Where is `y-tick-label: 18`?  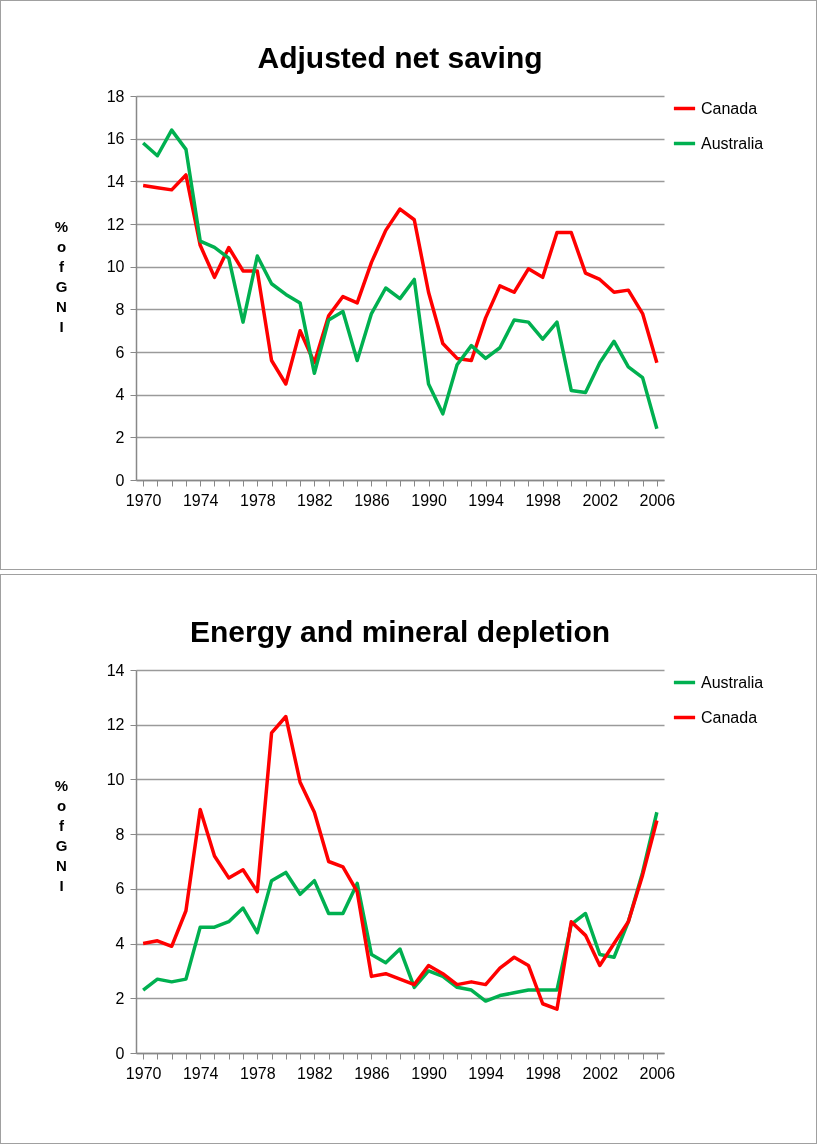
y-tick-label: 18 is located at coordinates (115, 96).